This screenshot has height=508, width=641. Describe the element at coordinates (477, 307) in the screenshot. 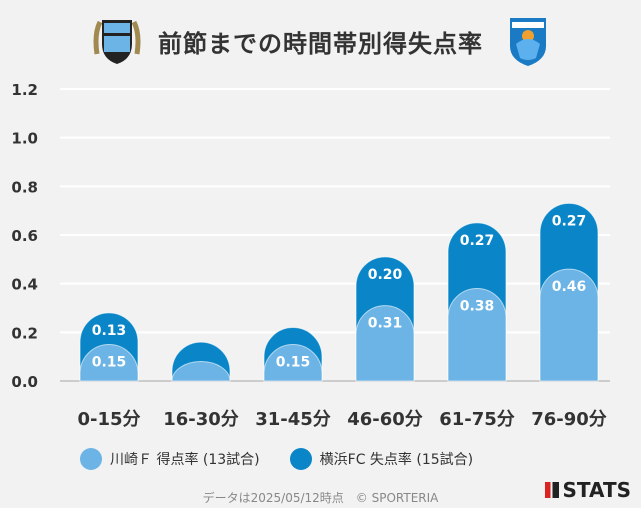

I see `data-label: 0.38` at that location.